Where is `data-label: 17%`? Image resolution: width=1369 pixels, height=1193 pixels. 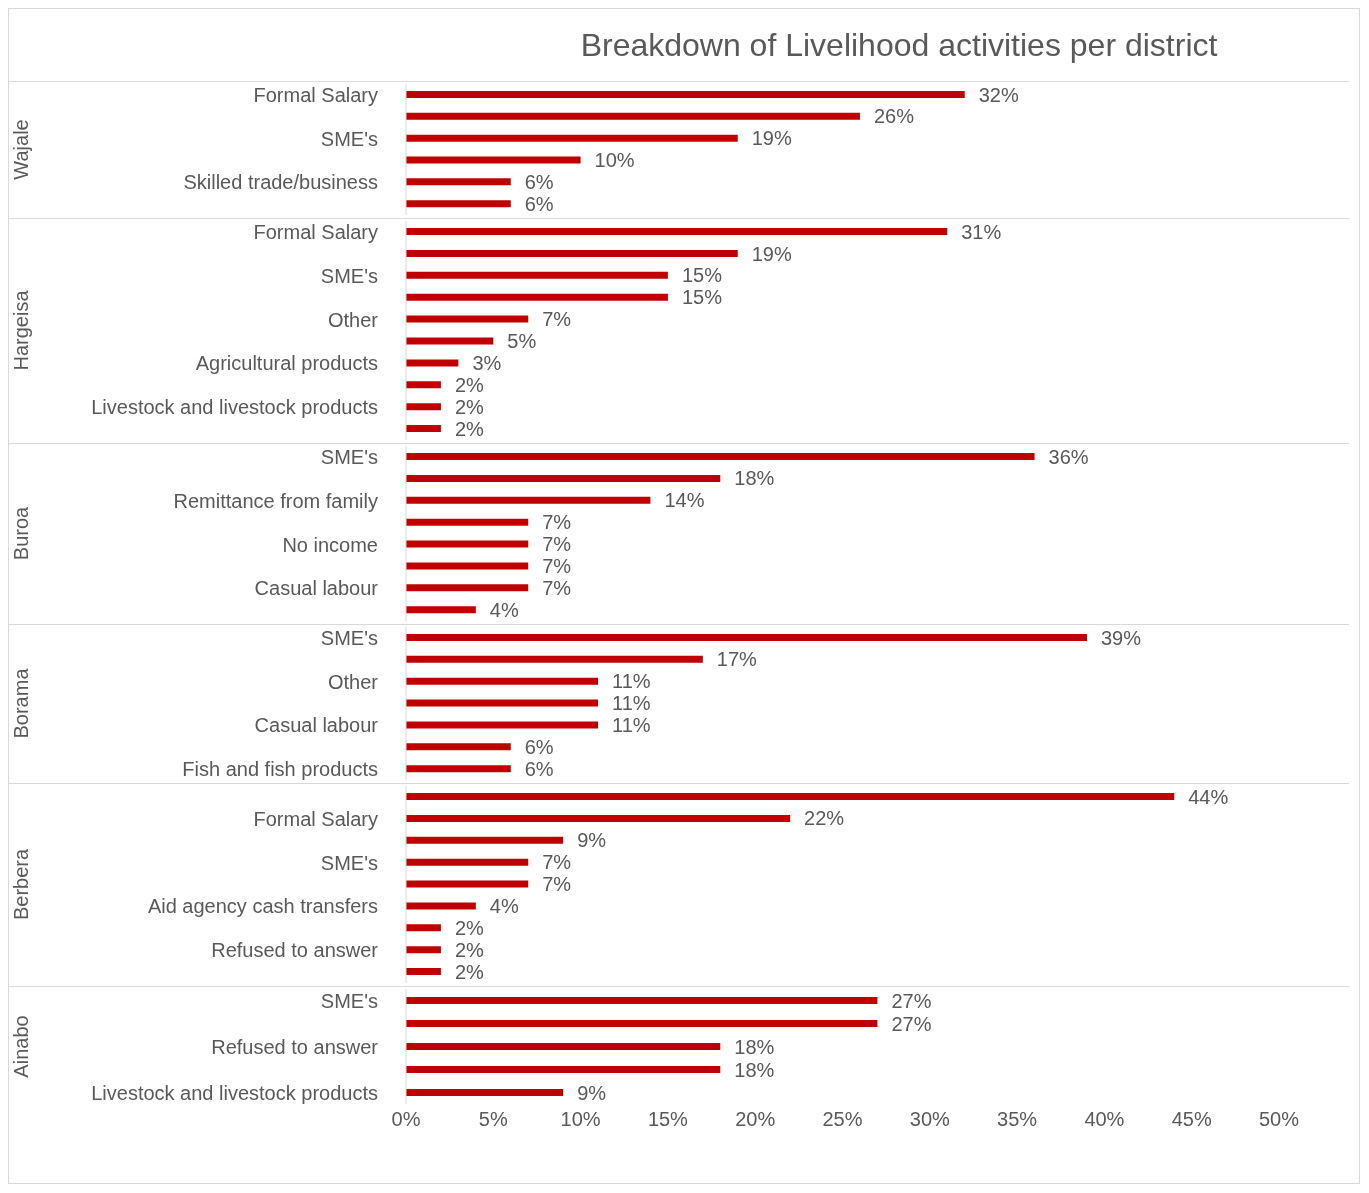
data-label: 17% is located at coordinates (737, 659).